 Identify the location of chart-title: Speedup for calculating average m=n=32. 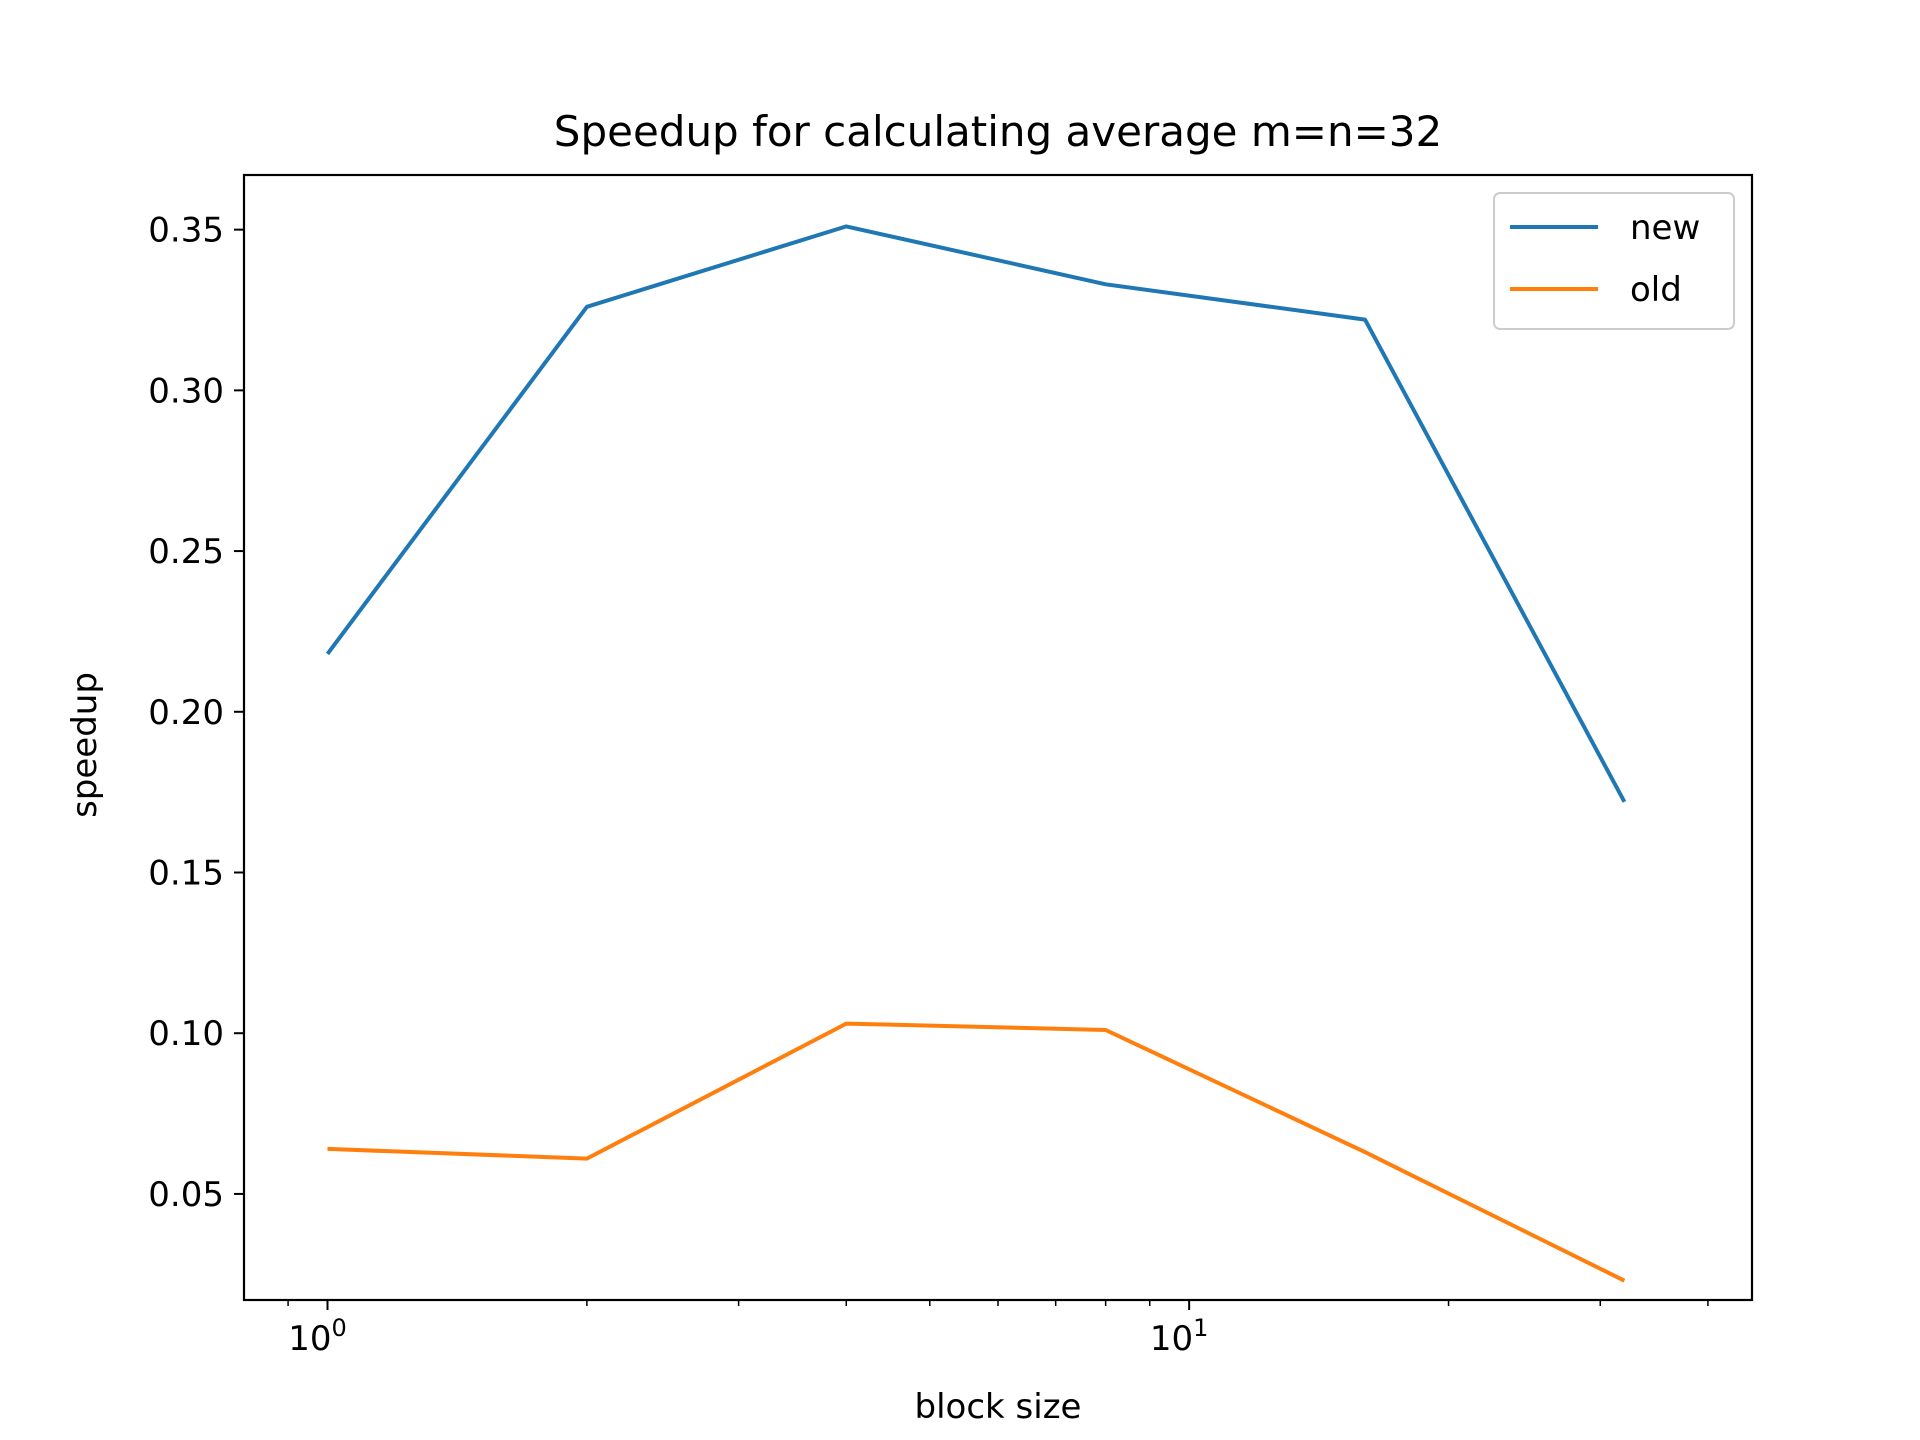
(998, 131).